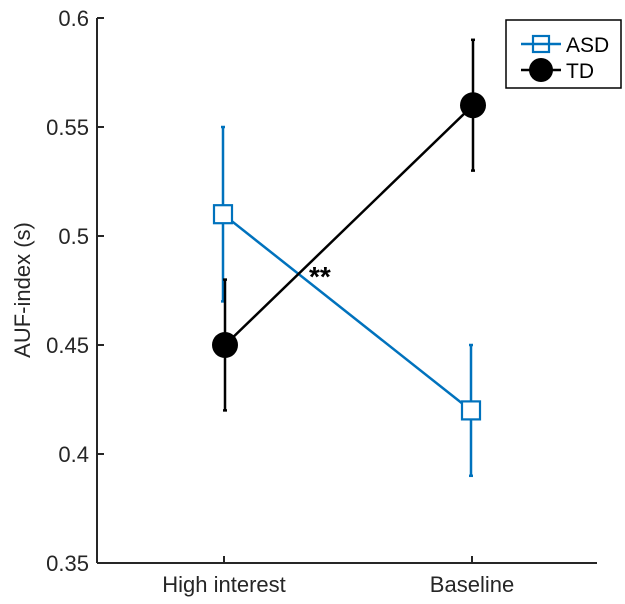 The width and height of the screenshot is (625, 604). Describe the element at coordinates (472, 584) in the screenshot. I see `x-tick-label: Baseline` at that location.